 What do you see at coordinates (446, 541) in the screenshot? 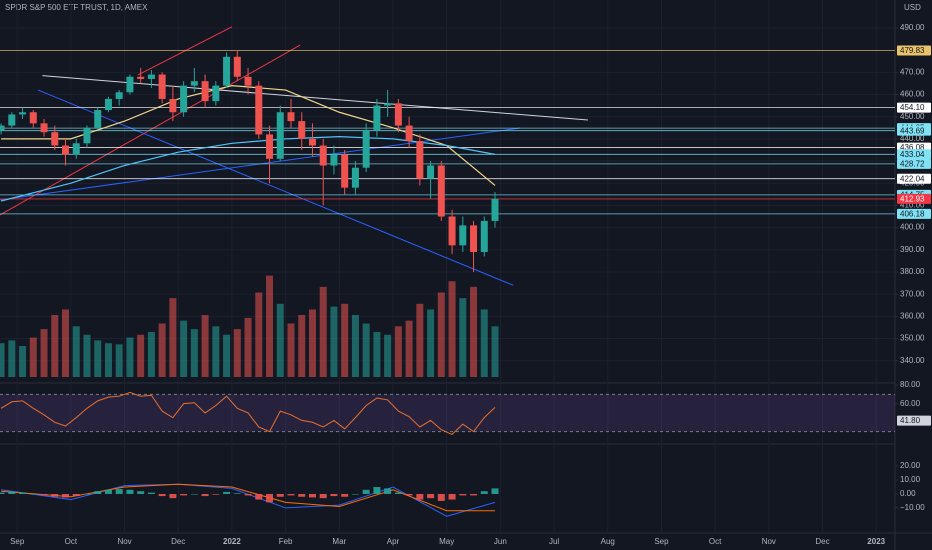
I see `x-tick-label: May` at bounding box center [446, 541].